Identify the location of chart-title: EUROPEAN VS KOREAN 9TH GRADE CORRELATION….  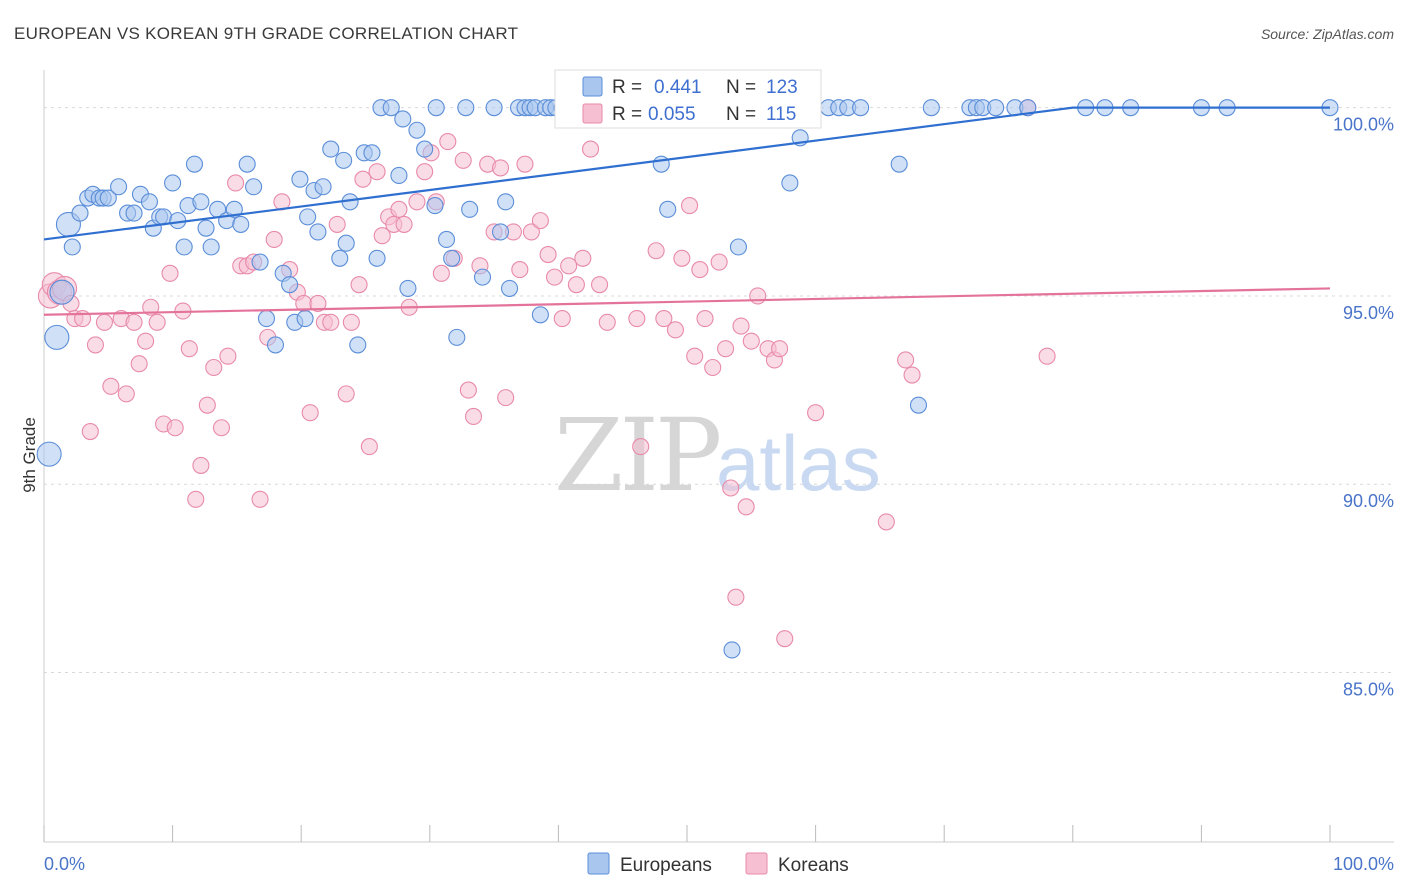
(266, 33).